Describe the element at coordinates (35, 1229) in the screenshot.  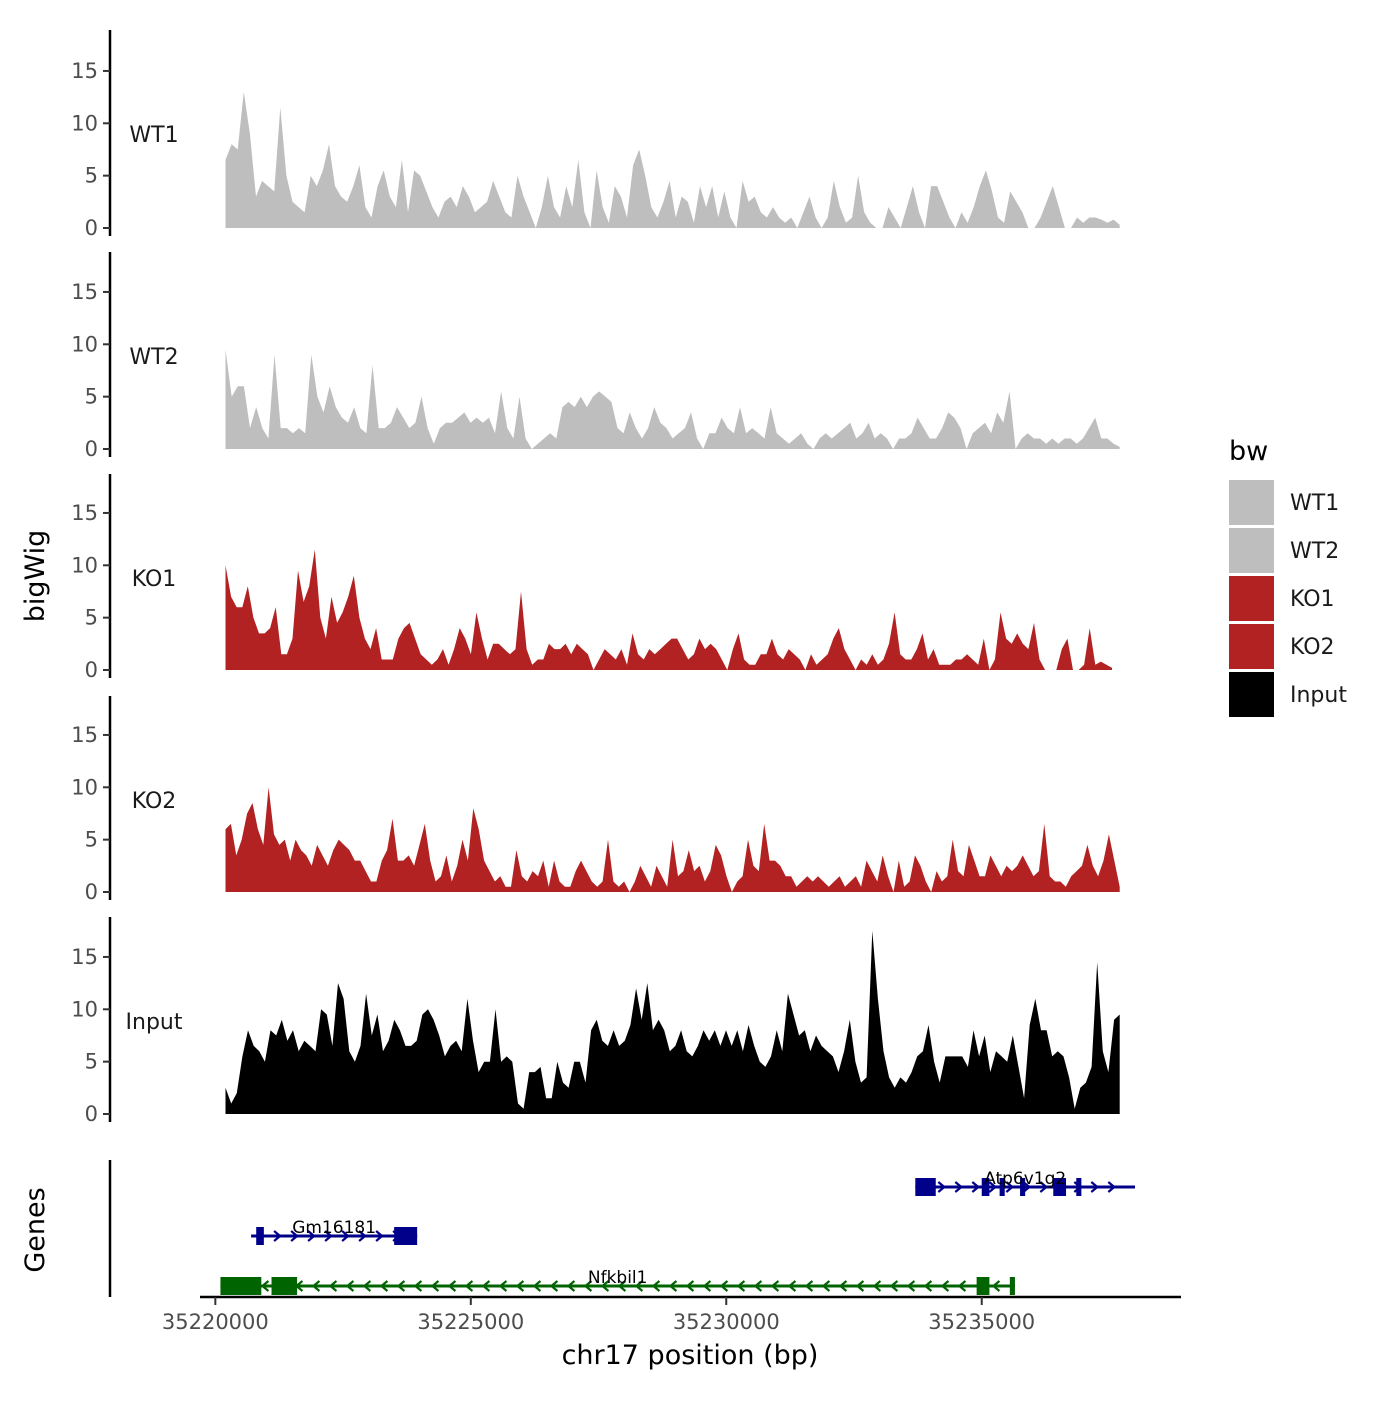
I see `genes-axis-title: Genes` at that location.